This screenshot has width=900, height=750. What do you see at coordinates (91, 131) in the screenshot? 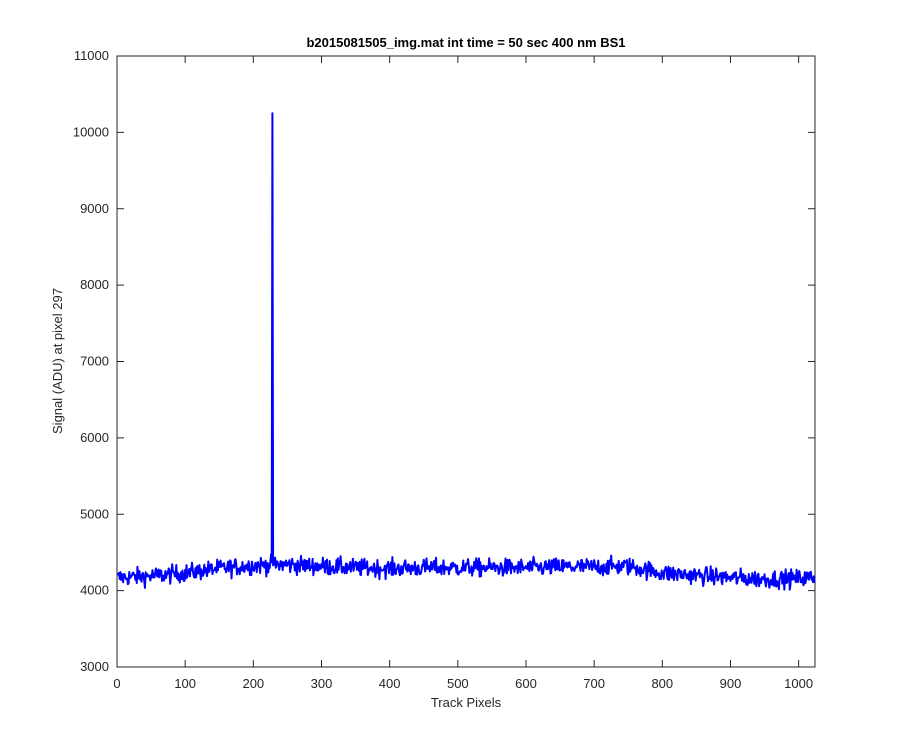
I see `y-tick-label: 10000` at bounding box center [91, 131].